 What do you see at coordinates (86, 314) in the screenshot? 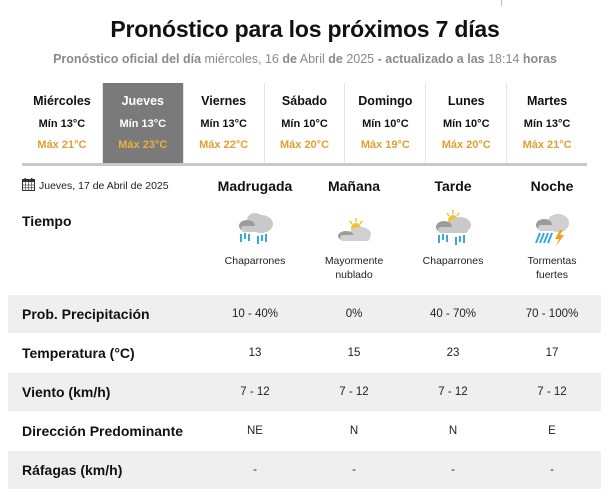
I see `row-label: Prob. Precipitación` at bounding box center [86, 314].